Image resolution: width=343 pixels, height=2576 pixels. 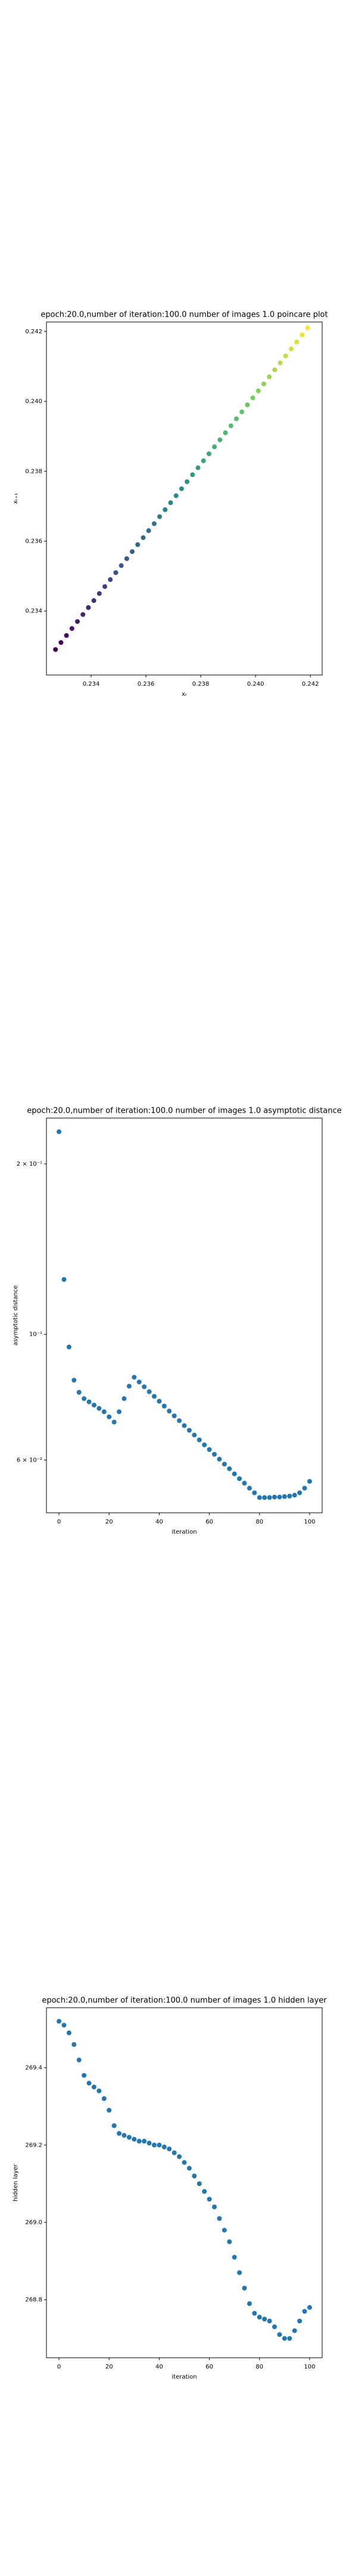 I want to click on y-tick-label: 0.240, so click(x=34, y=402).